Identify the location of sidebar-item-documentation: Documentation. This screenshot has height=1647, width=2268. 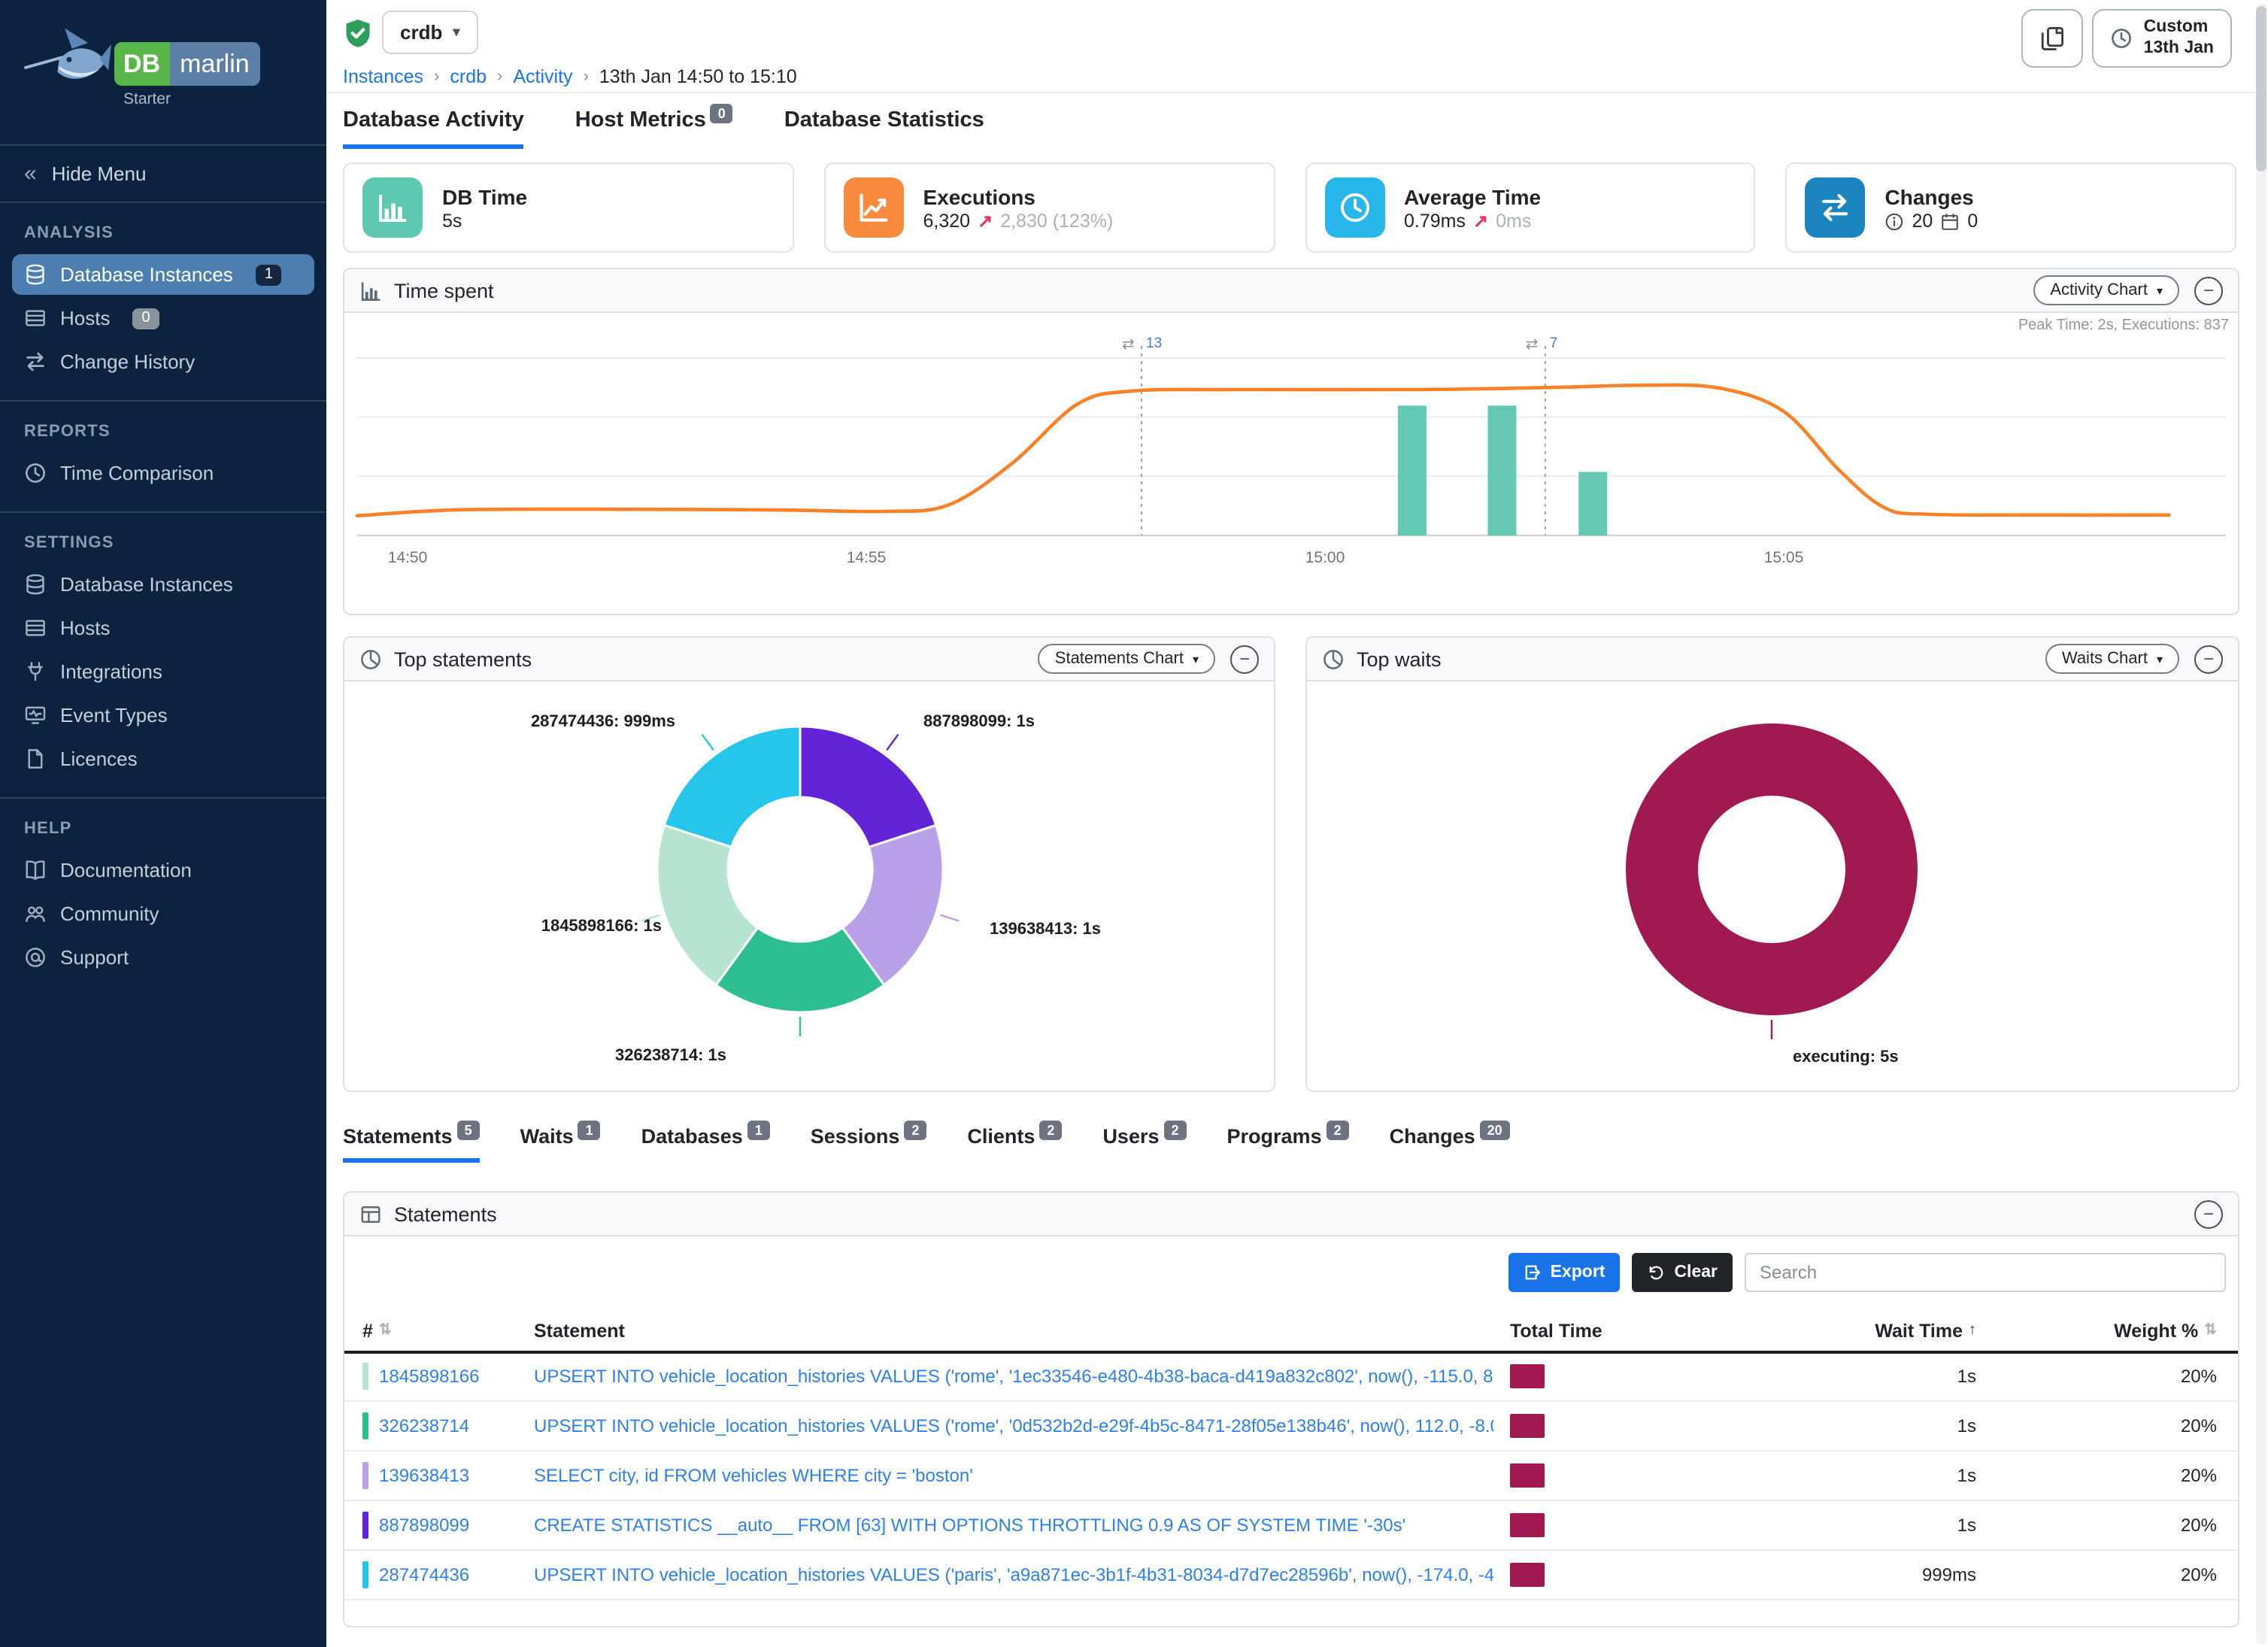
(163, 870).